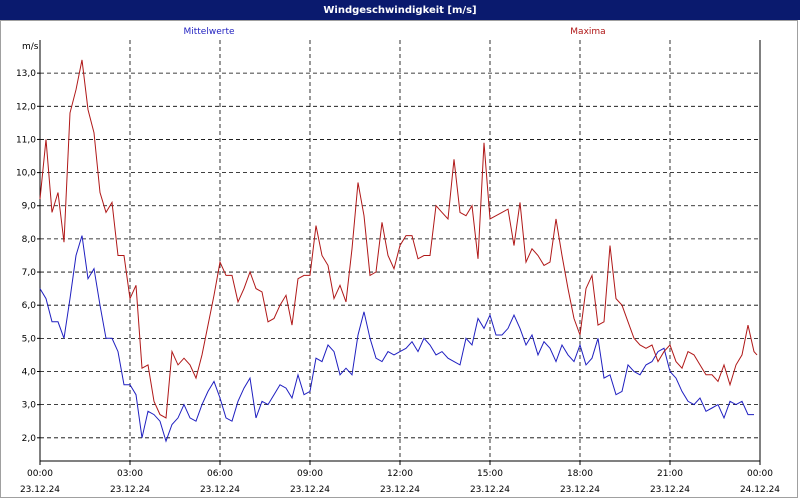 Image resolution: width=800 pixels, height=500 pixels. Describe the element at coordinates (29, 439) in the screenshot. I see `y-tick-label: 2,0` at that location.